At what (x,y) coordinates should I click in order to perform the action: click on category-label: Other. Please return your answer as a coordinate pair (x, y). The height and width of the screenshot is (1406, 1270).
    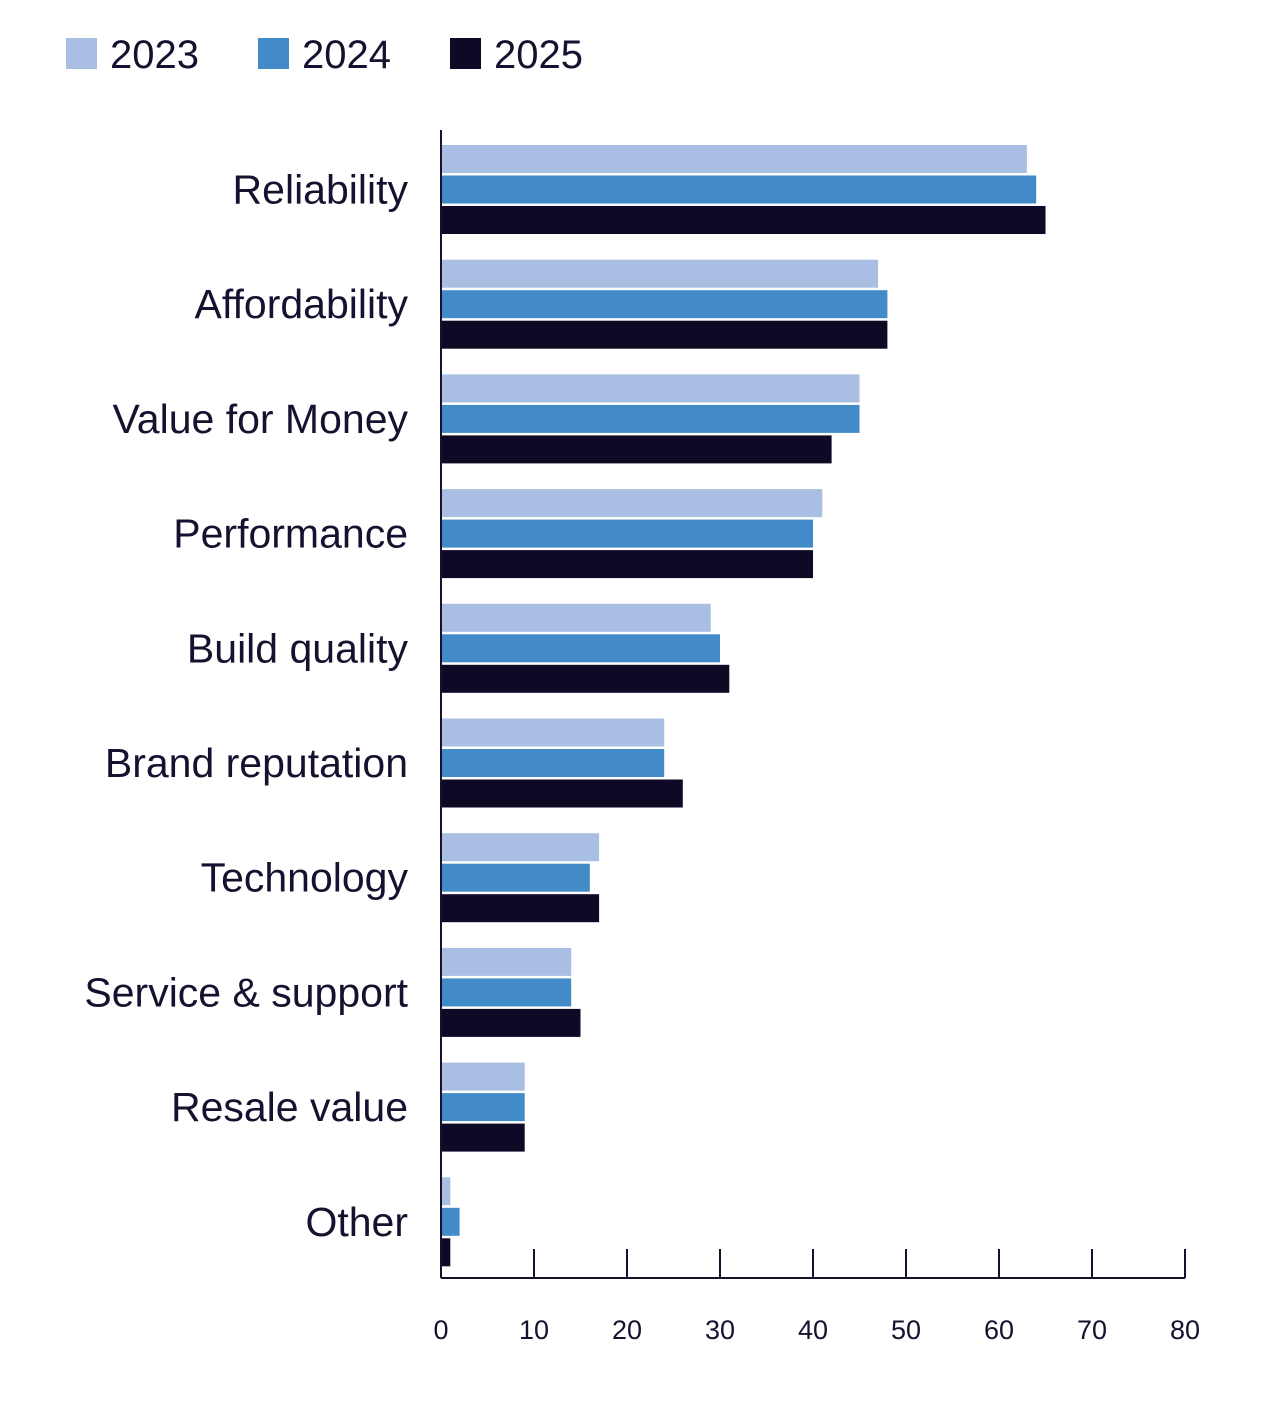
    Looking at the image, I should click on (356, 1222).